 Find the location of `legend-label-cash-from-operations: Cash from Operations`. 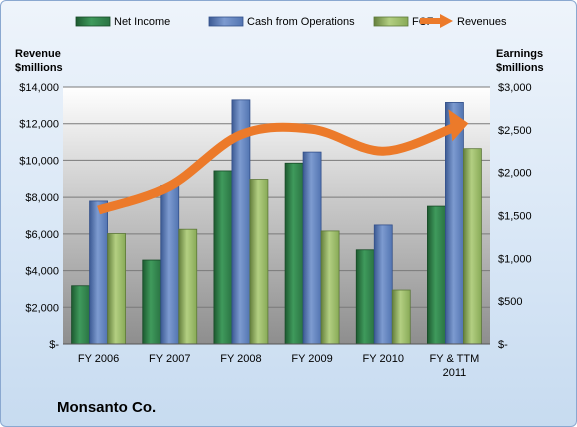

legend-label-cash-from-operations: Cash from Operations is located at coordinates (301, 22).